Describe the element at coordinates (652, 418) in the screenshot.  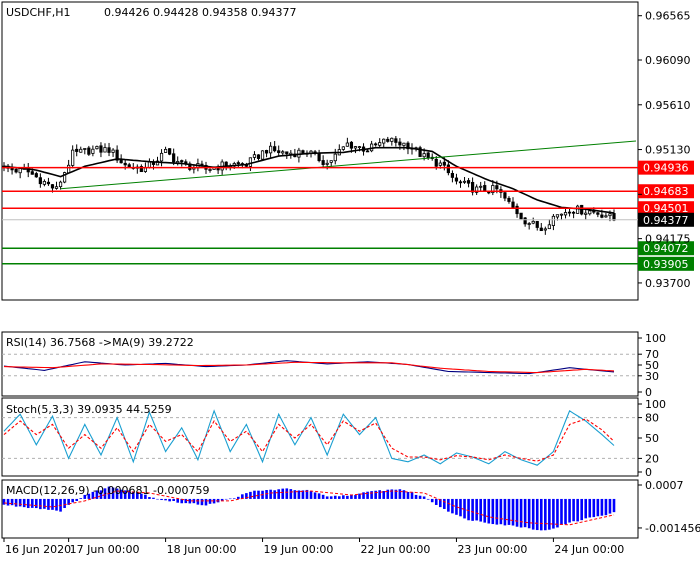
I see `stoch-y-tick-label: 80` at that location.